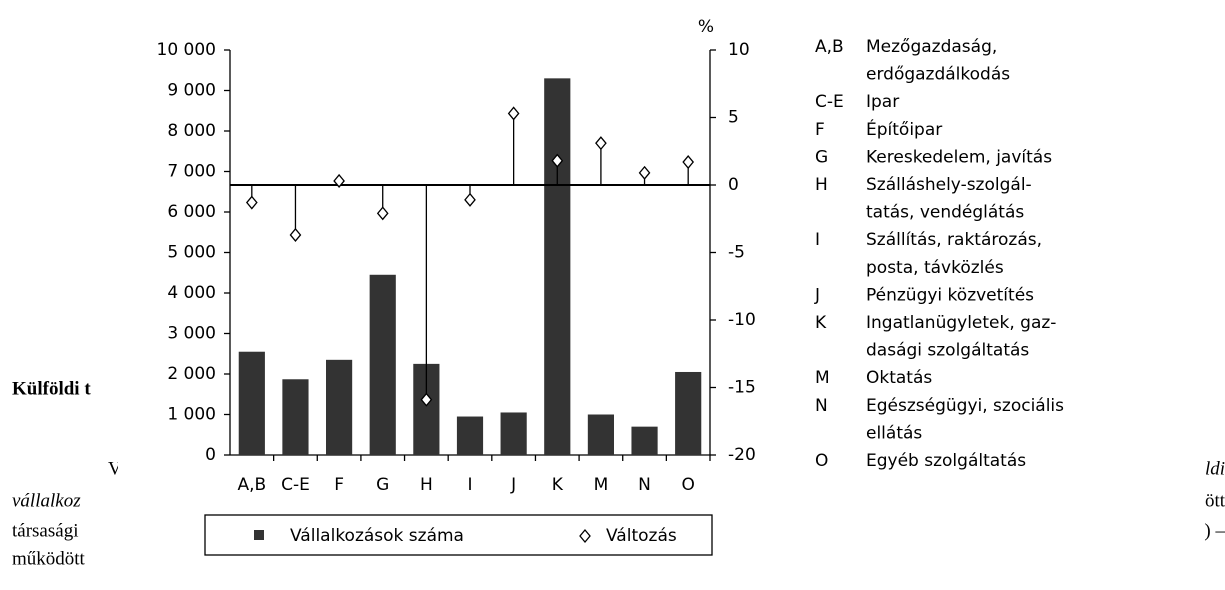  I want to click on doc-fragment: társasági, so click(45, 530).